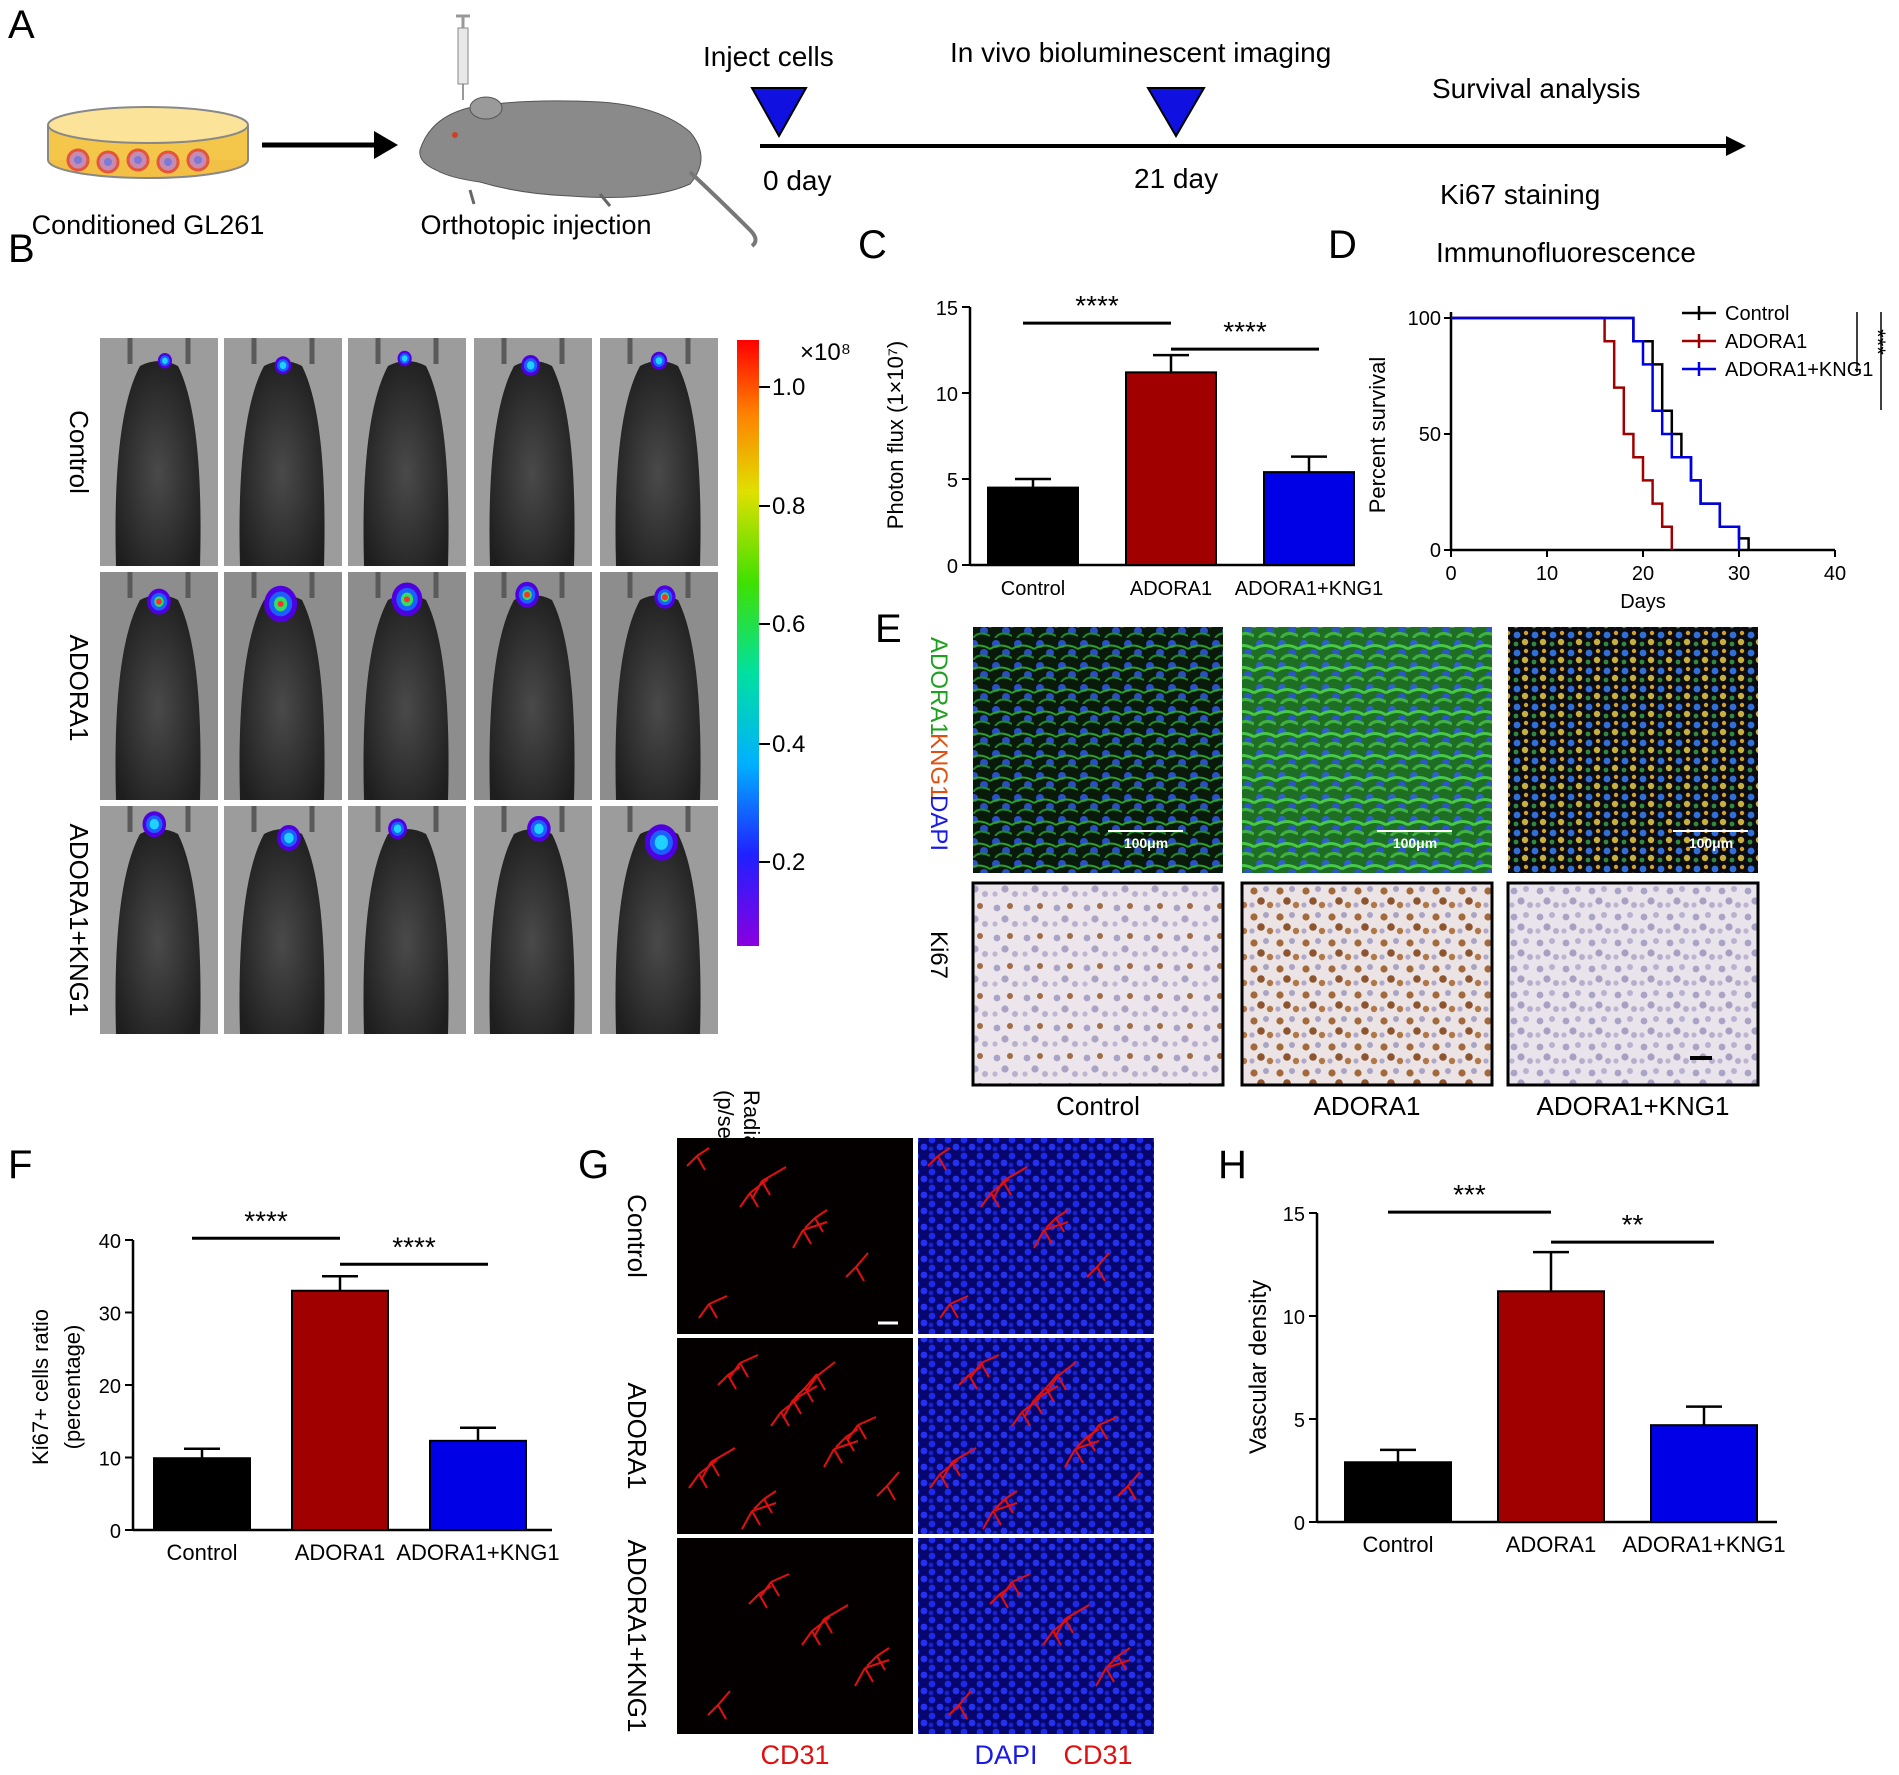  I want to click on radiance-colorbar, so click(748, 643).